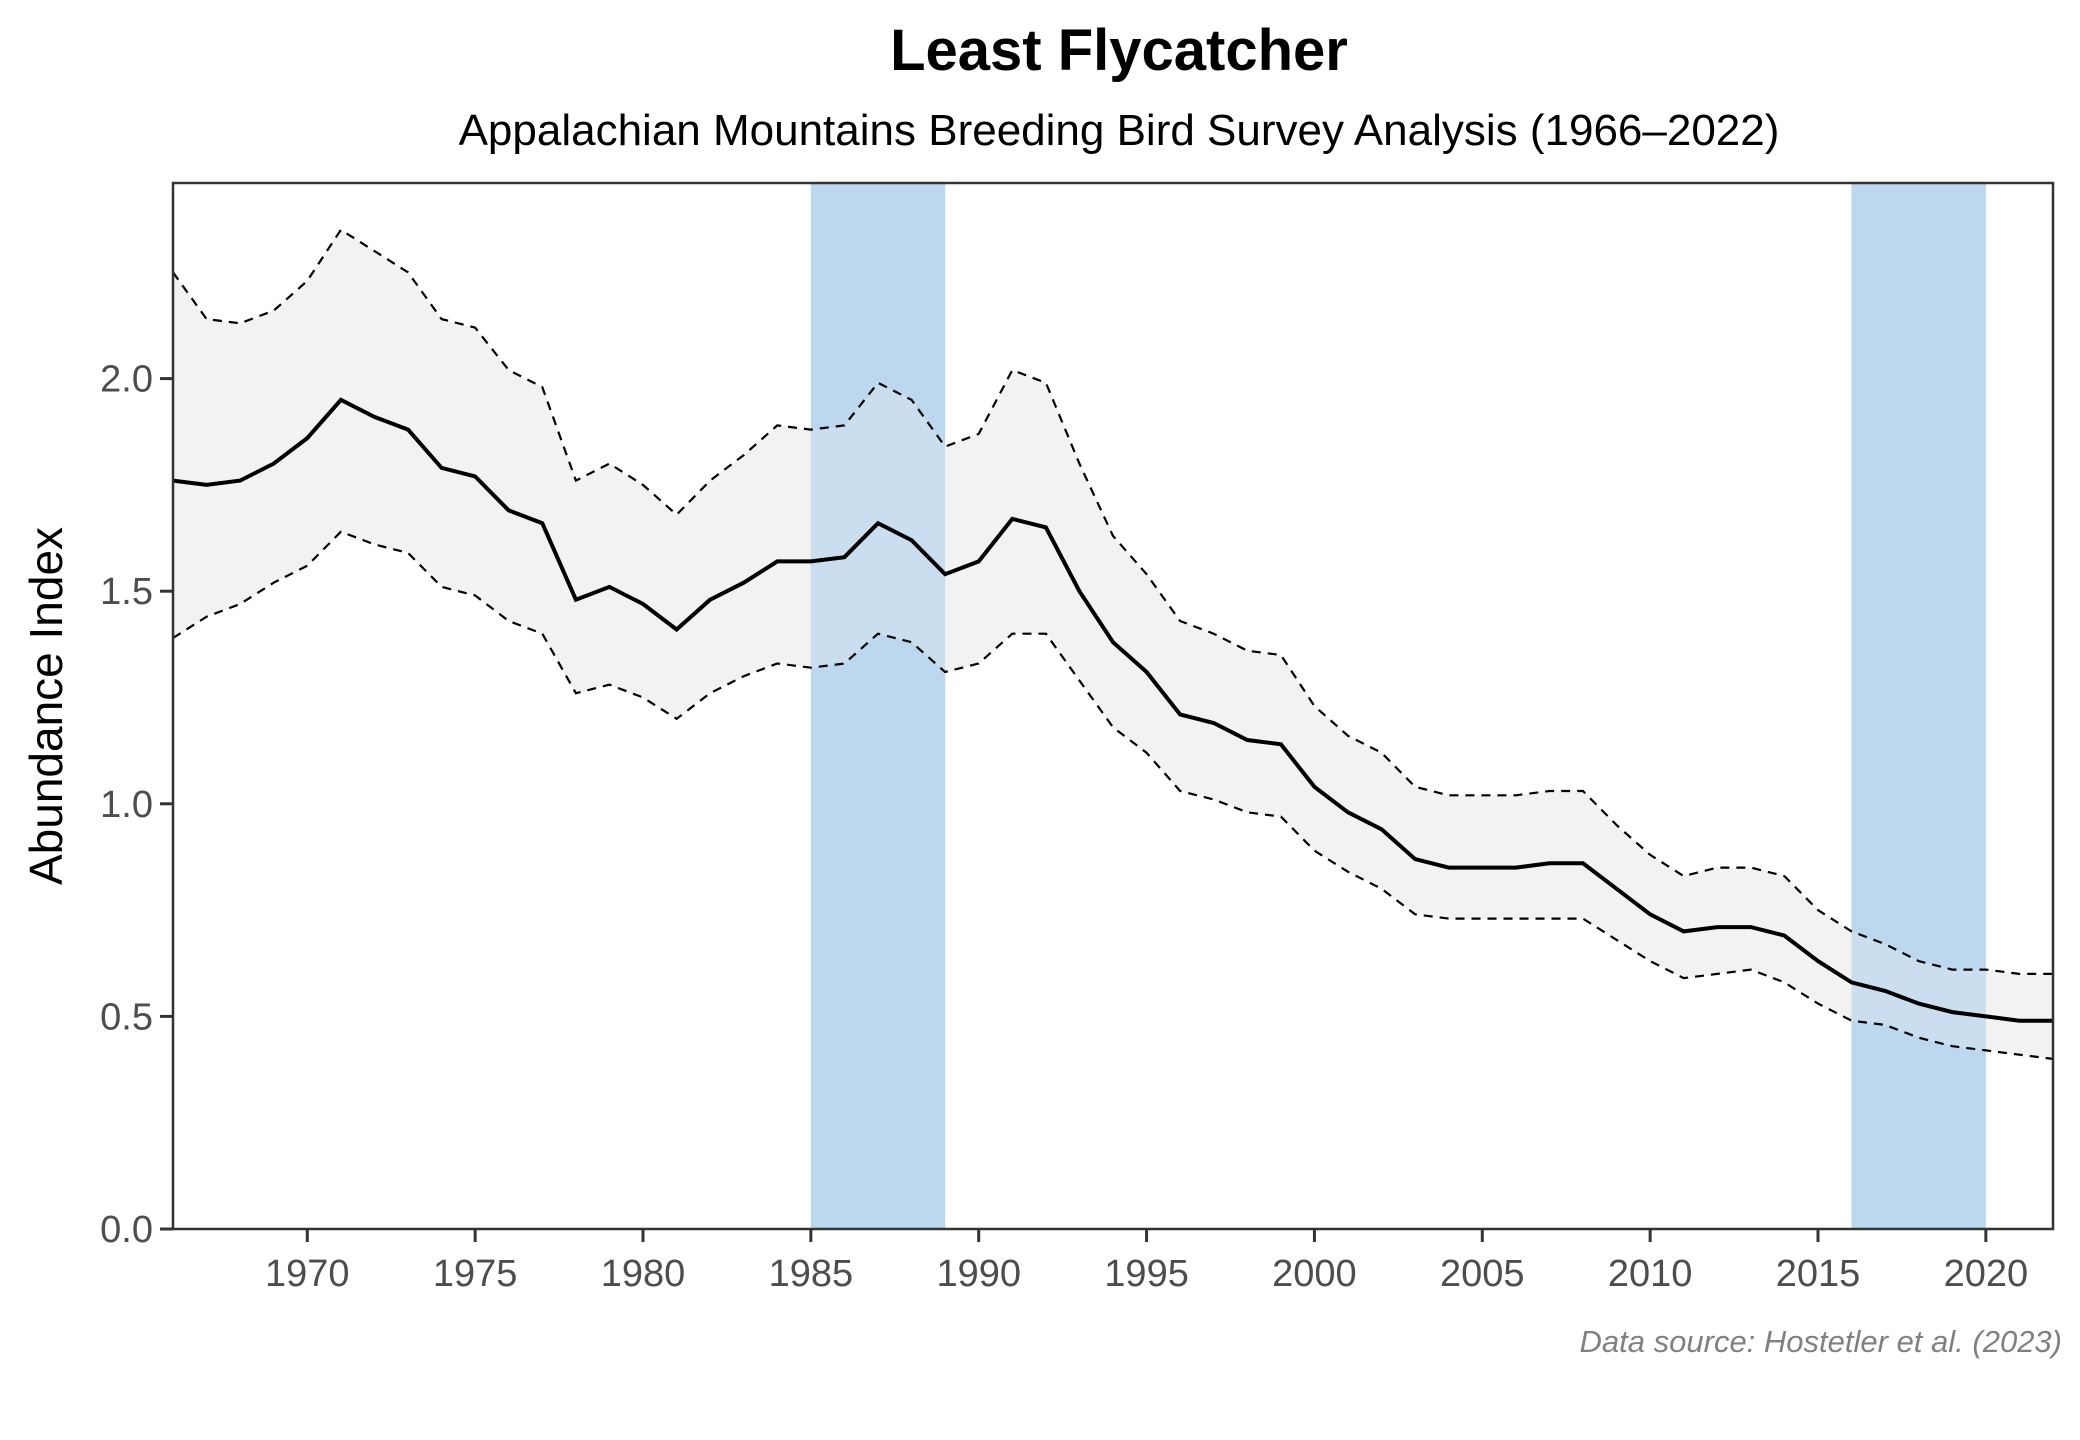  I want to click on x-tick-label-2020: 2020, so click(1986, 1274).